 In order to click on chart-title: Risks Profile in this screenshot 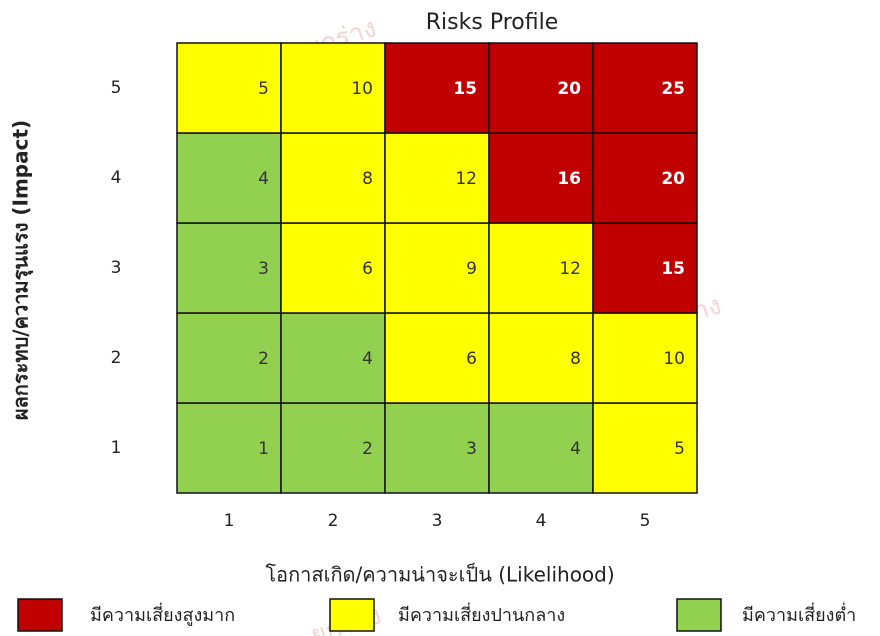, I will do `click(492, 22)`.